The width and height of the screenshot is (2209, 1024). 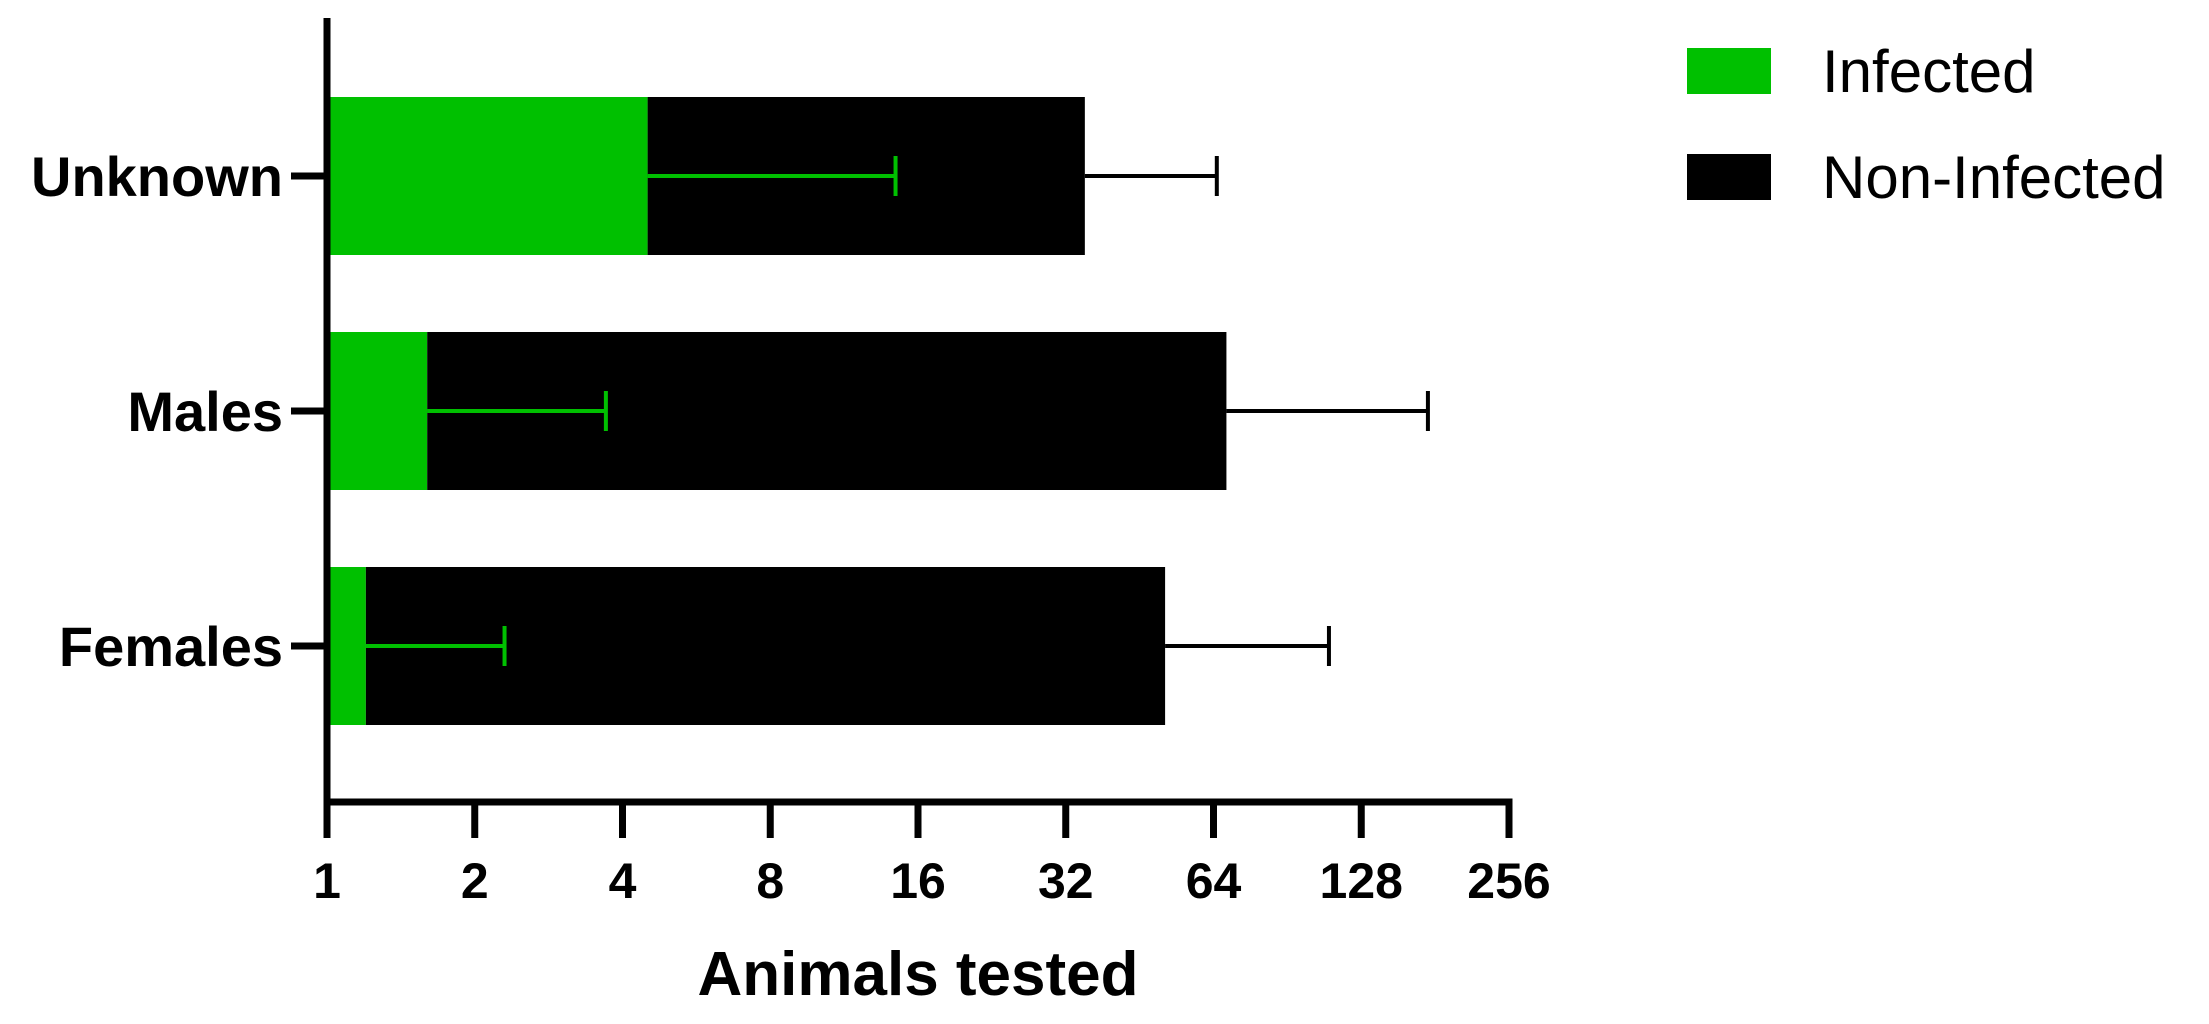 I want to click on x-tick-label-128: 128, so click(x=1361, y=881).